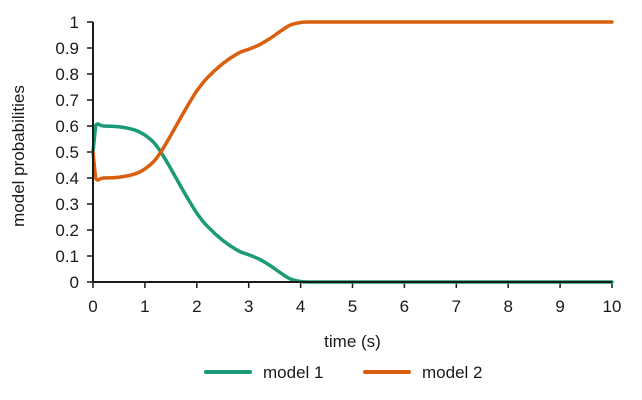  What do you see at coordinates (67, 230) in the screenshot?
I see `y-tick-label: 0.2` at bounding box center [67, 230].